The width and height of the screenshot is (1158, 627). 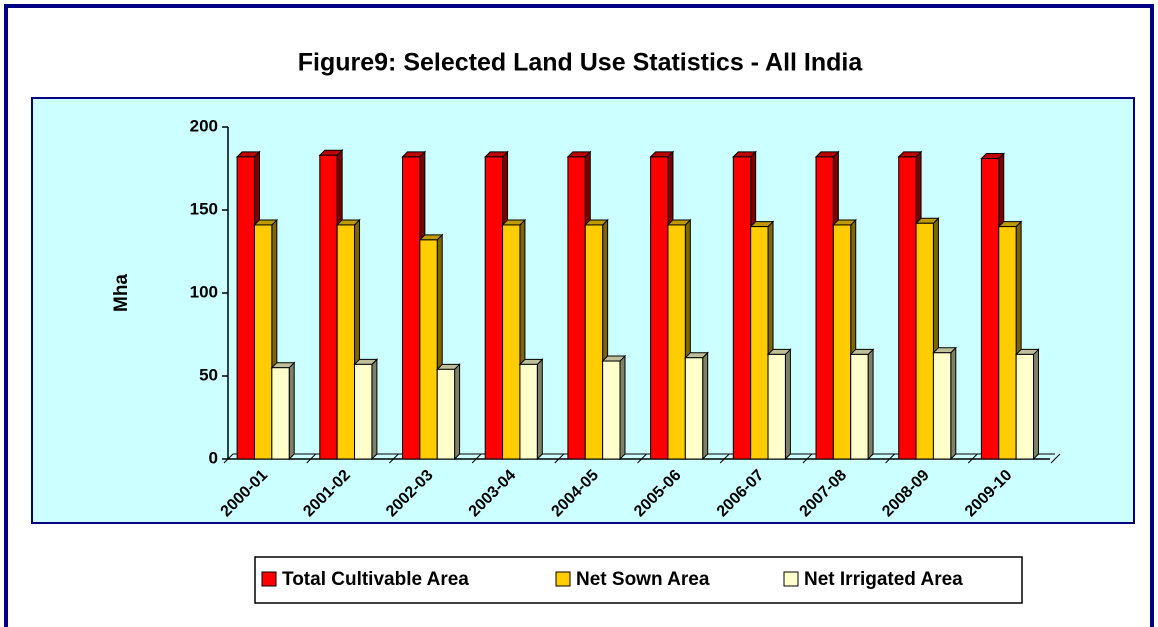 What do you see at coordinates (883, 579) in the screenshot?
I see `legend-label: Net Irrigated Area` at bounding box center [883, 579].